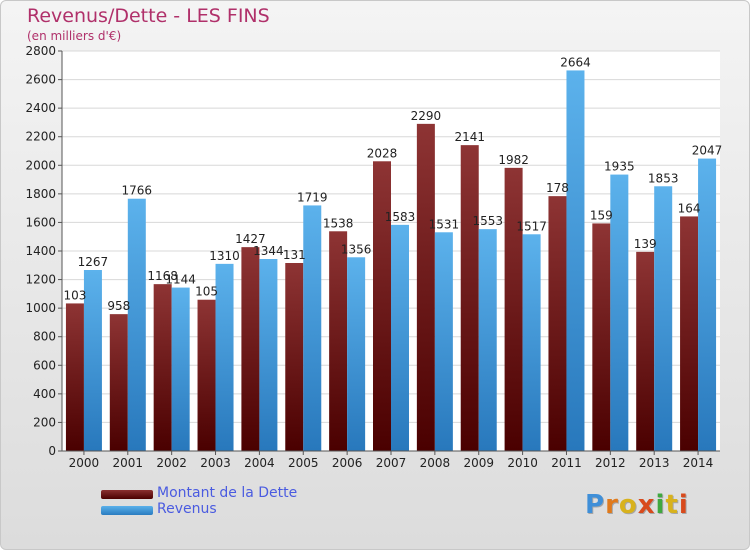 The image size is (750, 550). I want to click on legend-swatch-dette, so click(127, 494).